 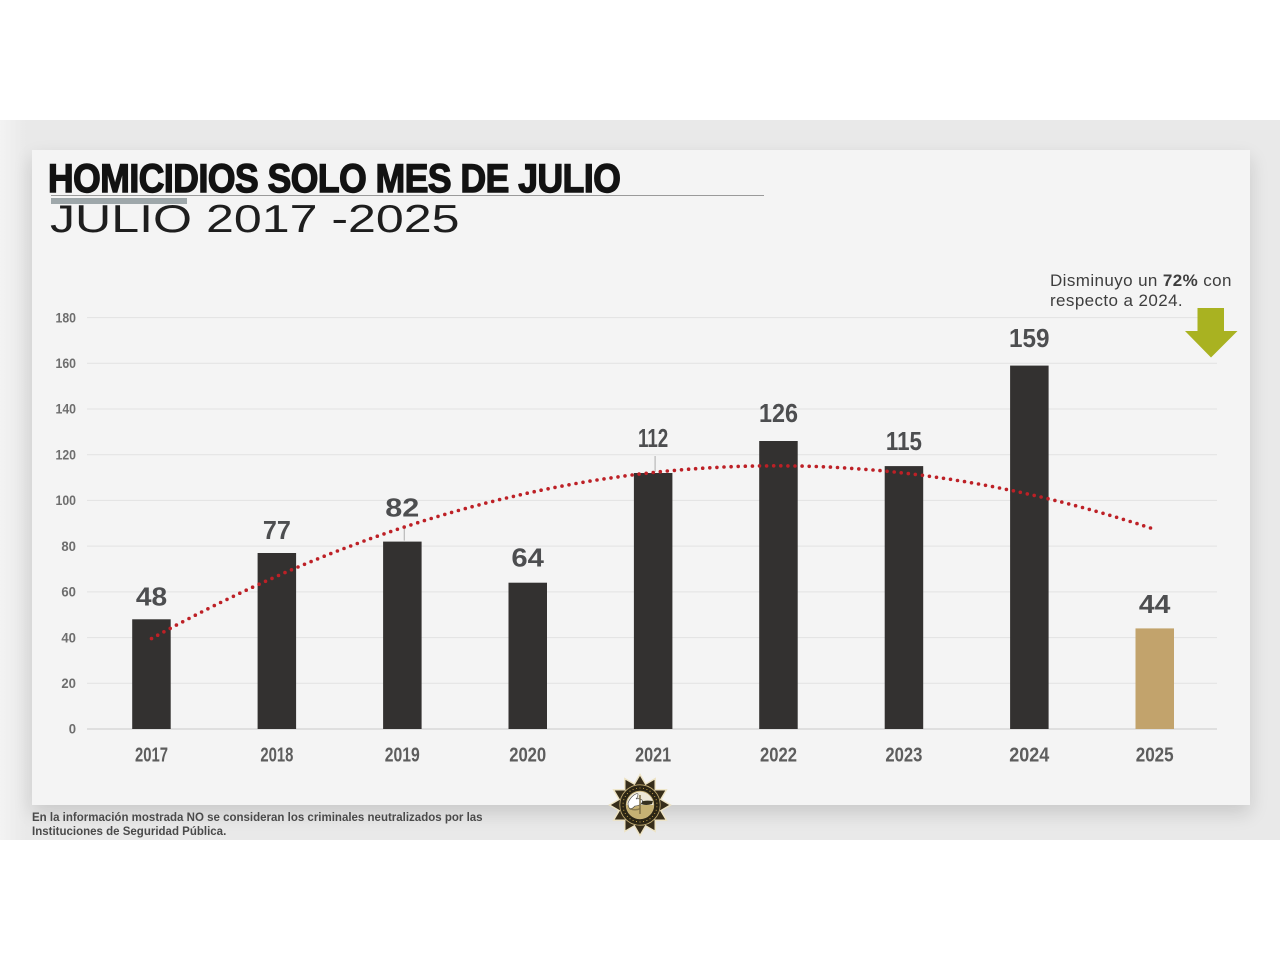 I want to click on svg-text: 77, so click(x=277, y=530).